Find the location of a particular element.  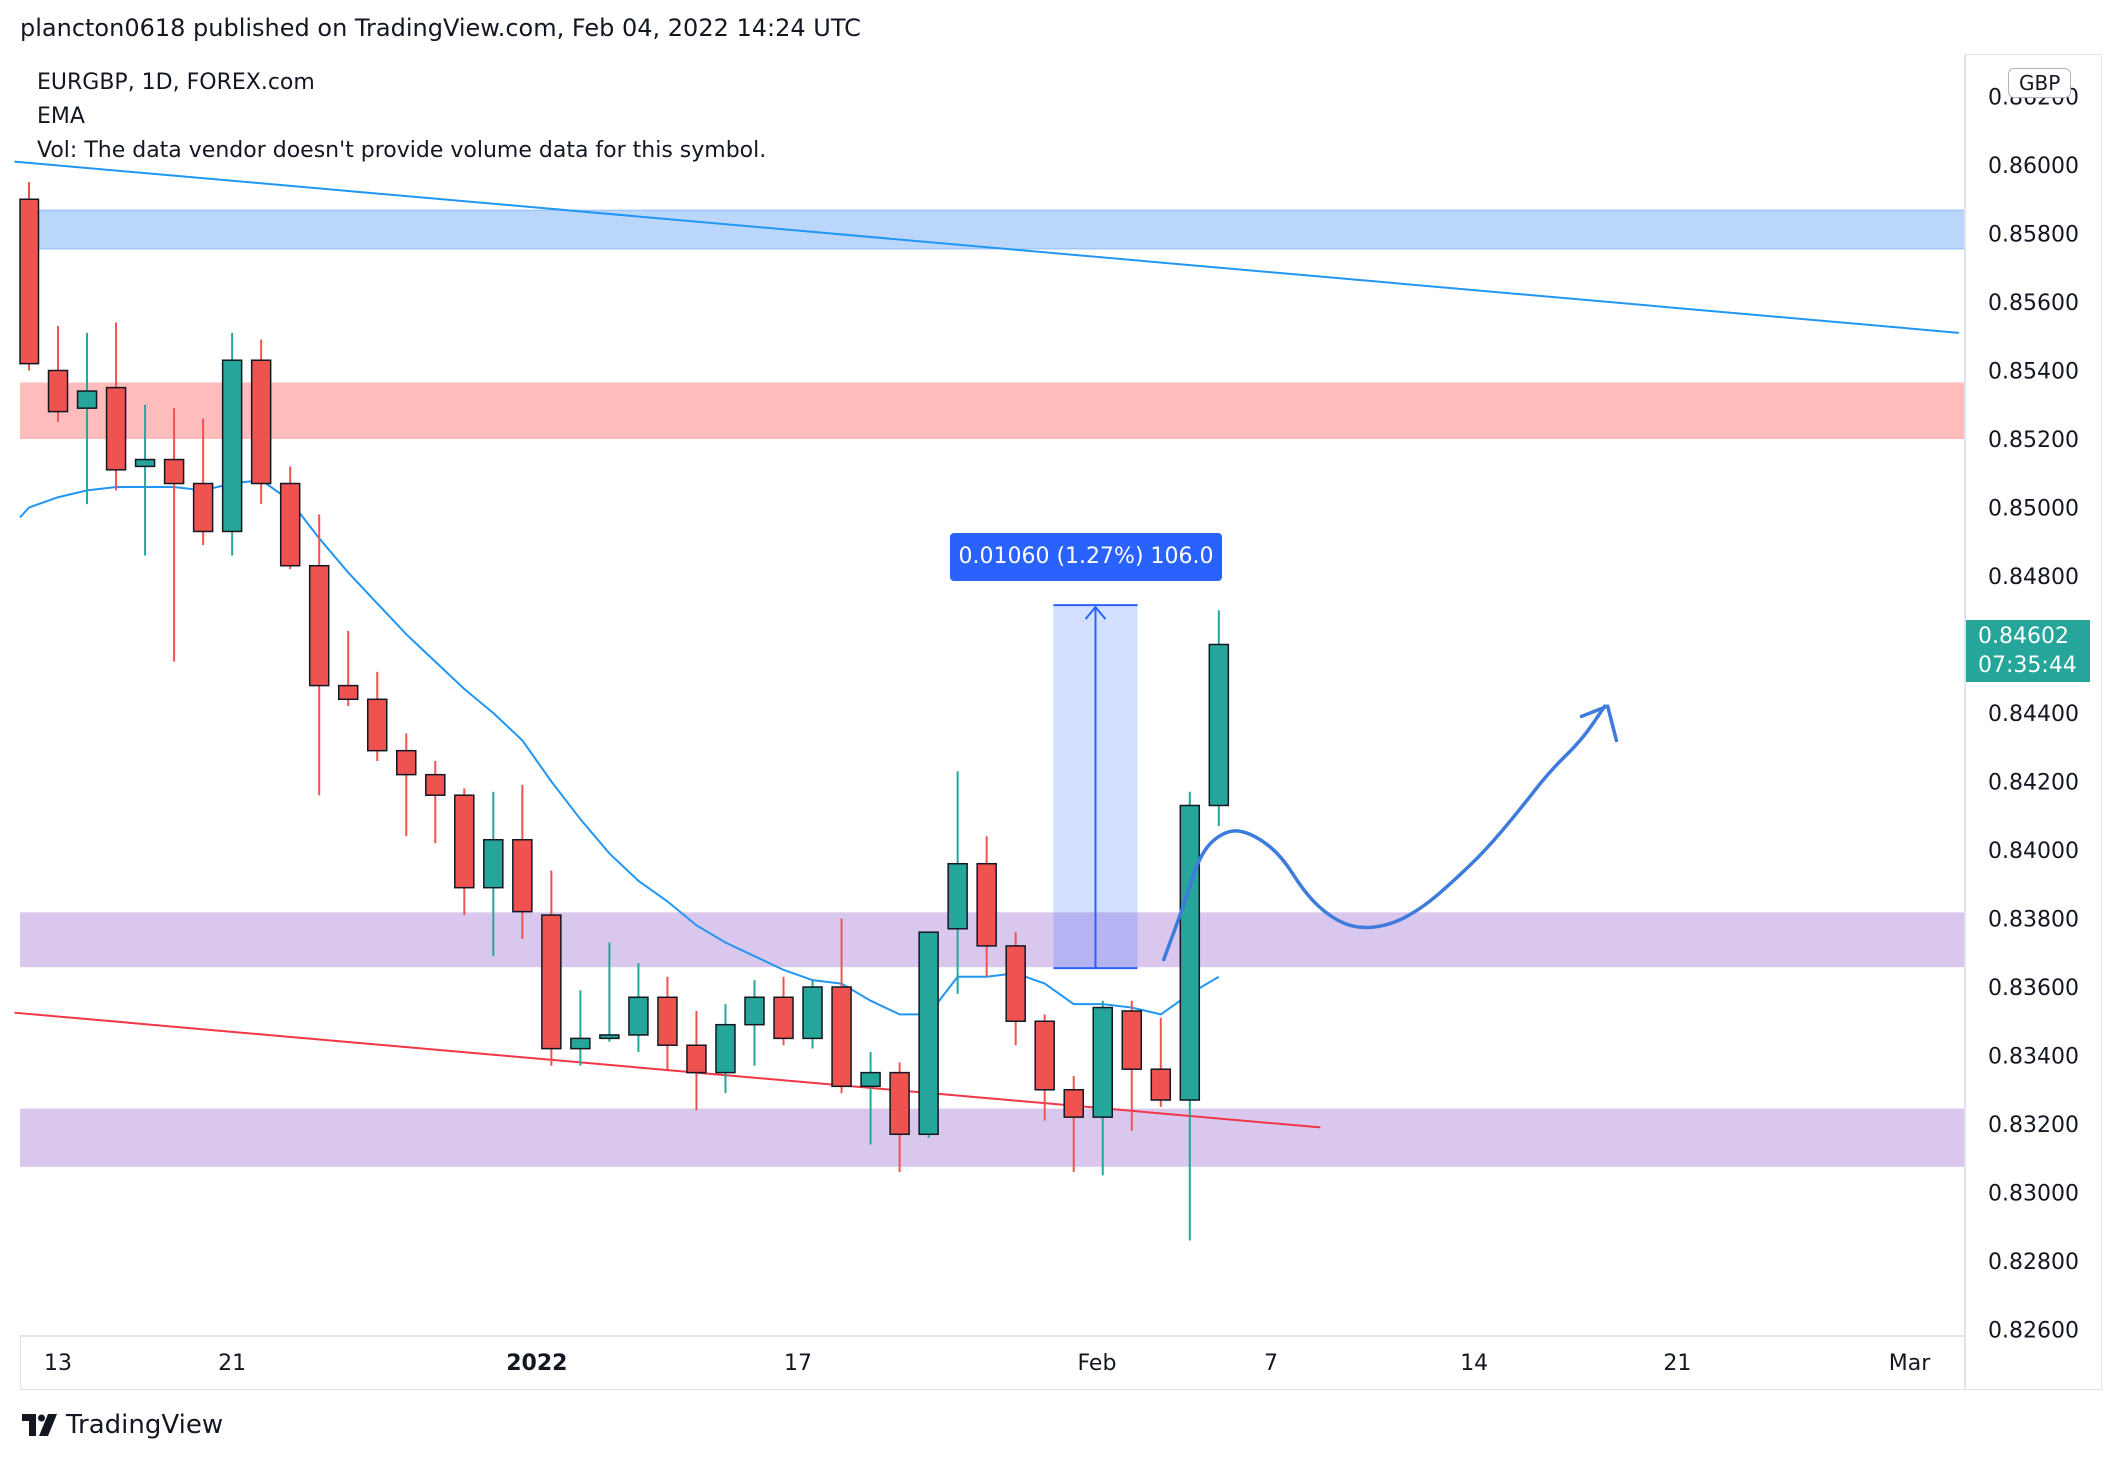

legend-ema: EMA is located at coordinates (61, 116).